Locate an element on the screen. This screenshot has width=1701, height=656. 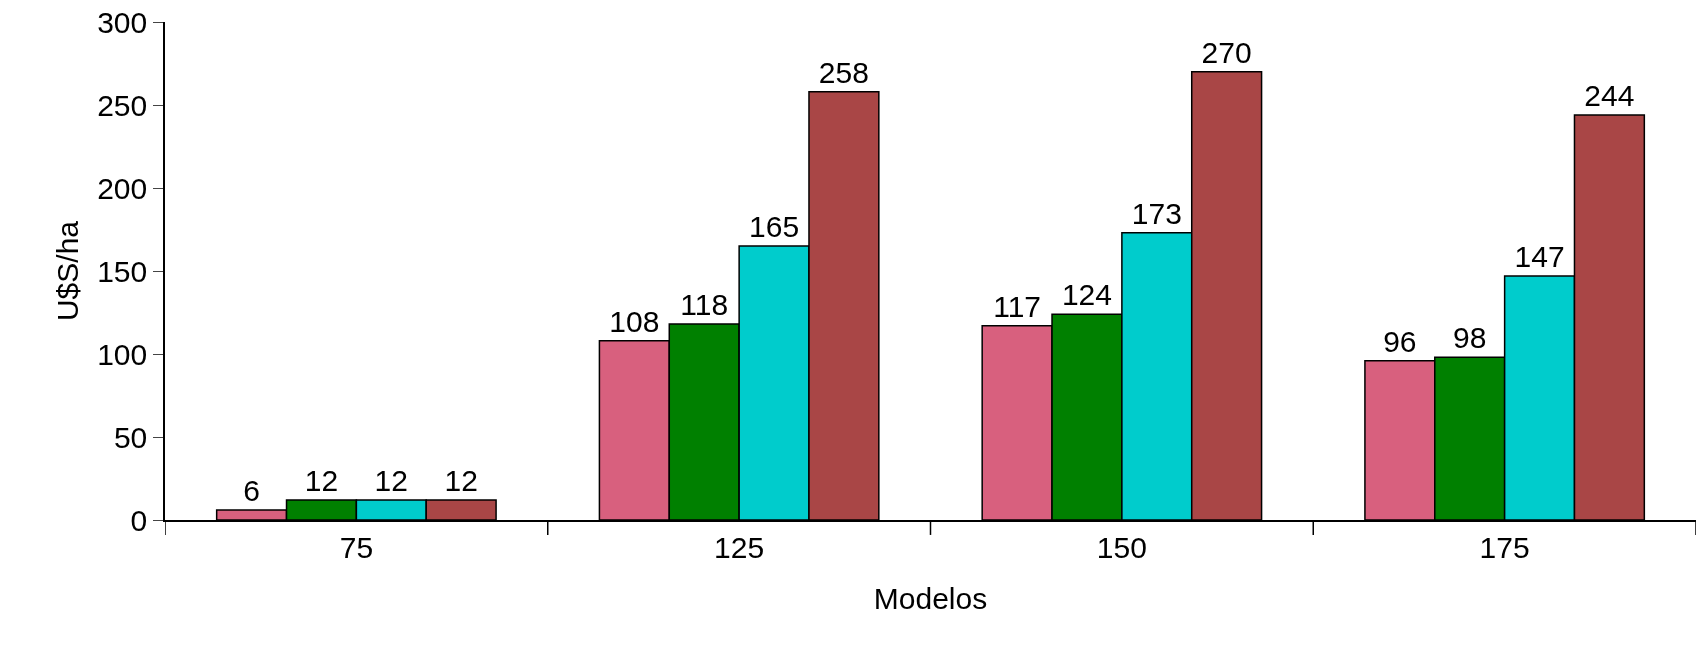
data-label: 108 is located at coordinates (634, 321).